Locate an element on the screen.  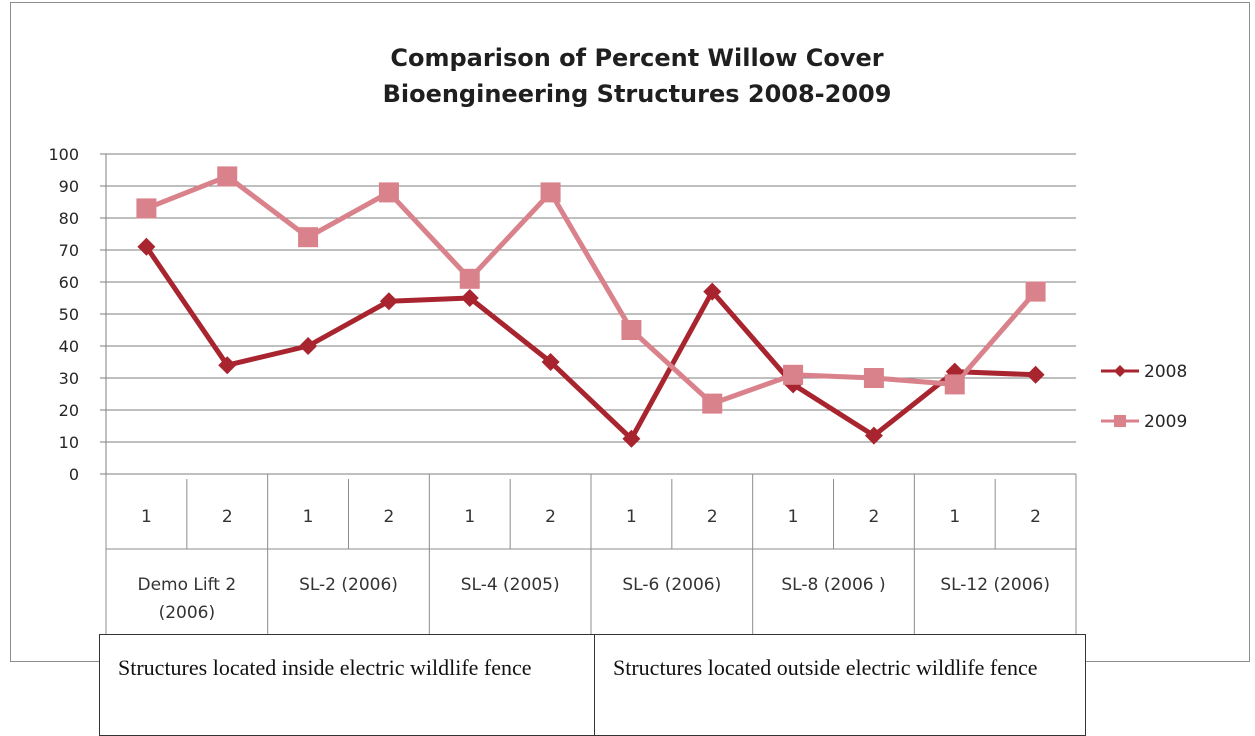
y-tick-label: 40 is located at coordinates (69, 346).